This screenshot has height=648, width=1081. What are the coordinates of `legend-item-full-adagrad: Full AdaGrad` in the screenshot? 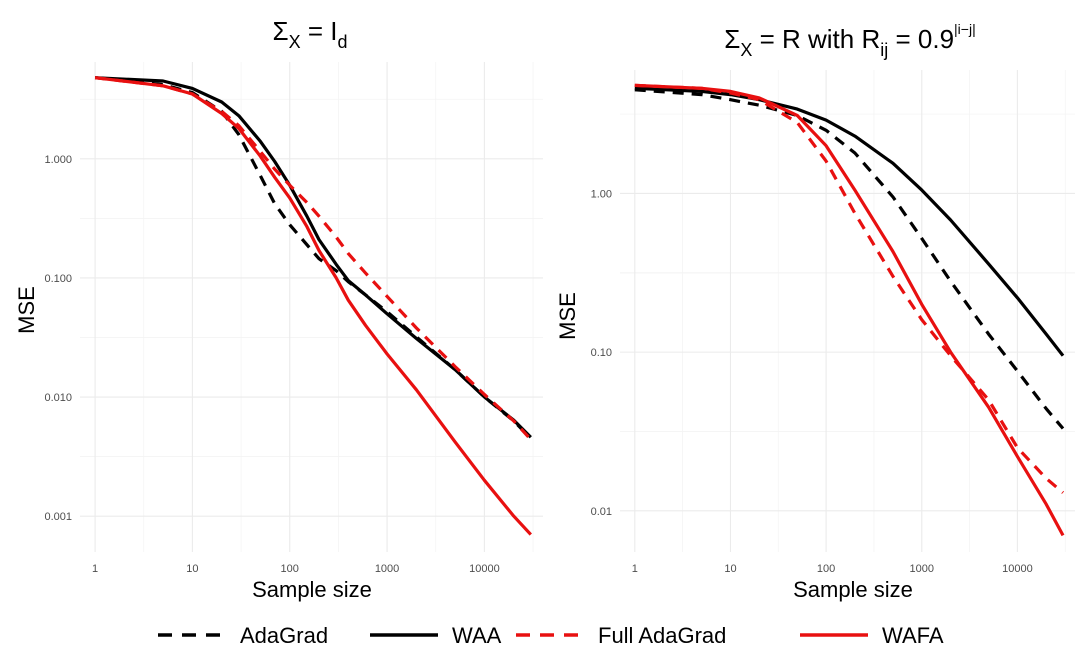 It's located at (621, 635).